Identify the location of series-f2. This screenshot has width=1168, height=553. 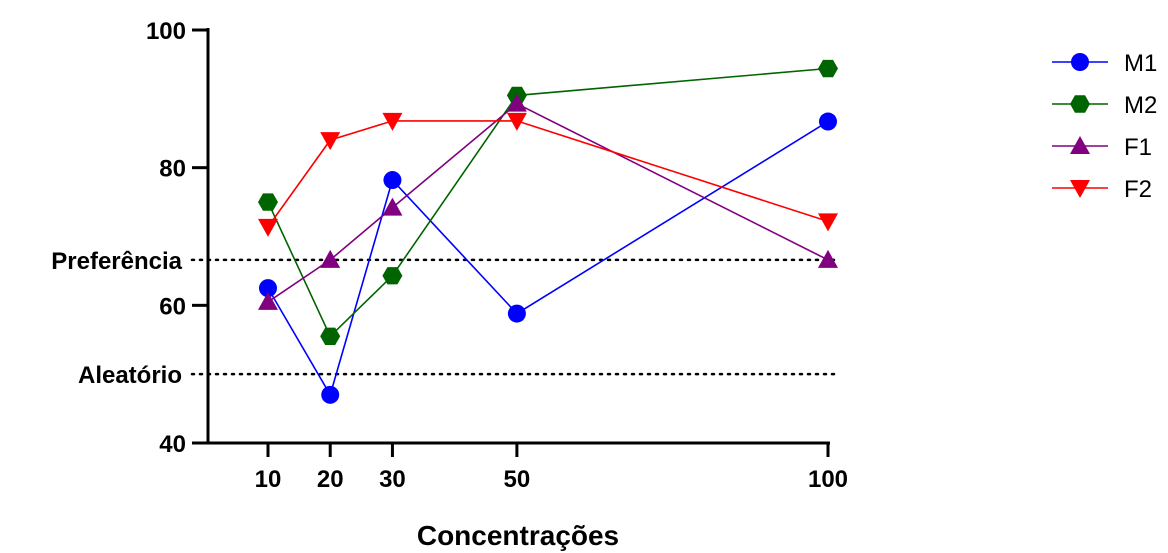
(548, 174).